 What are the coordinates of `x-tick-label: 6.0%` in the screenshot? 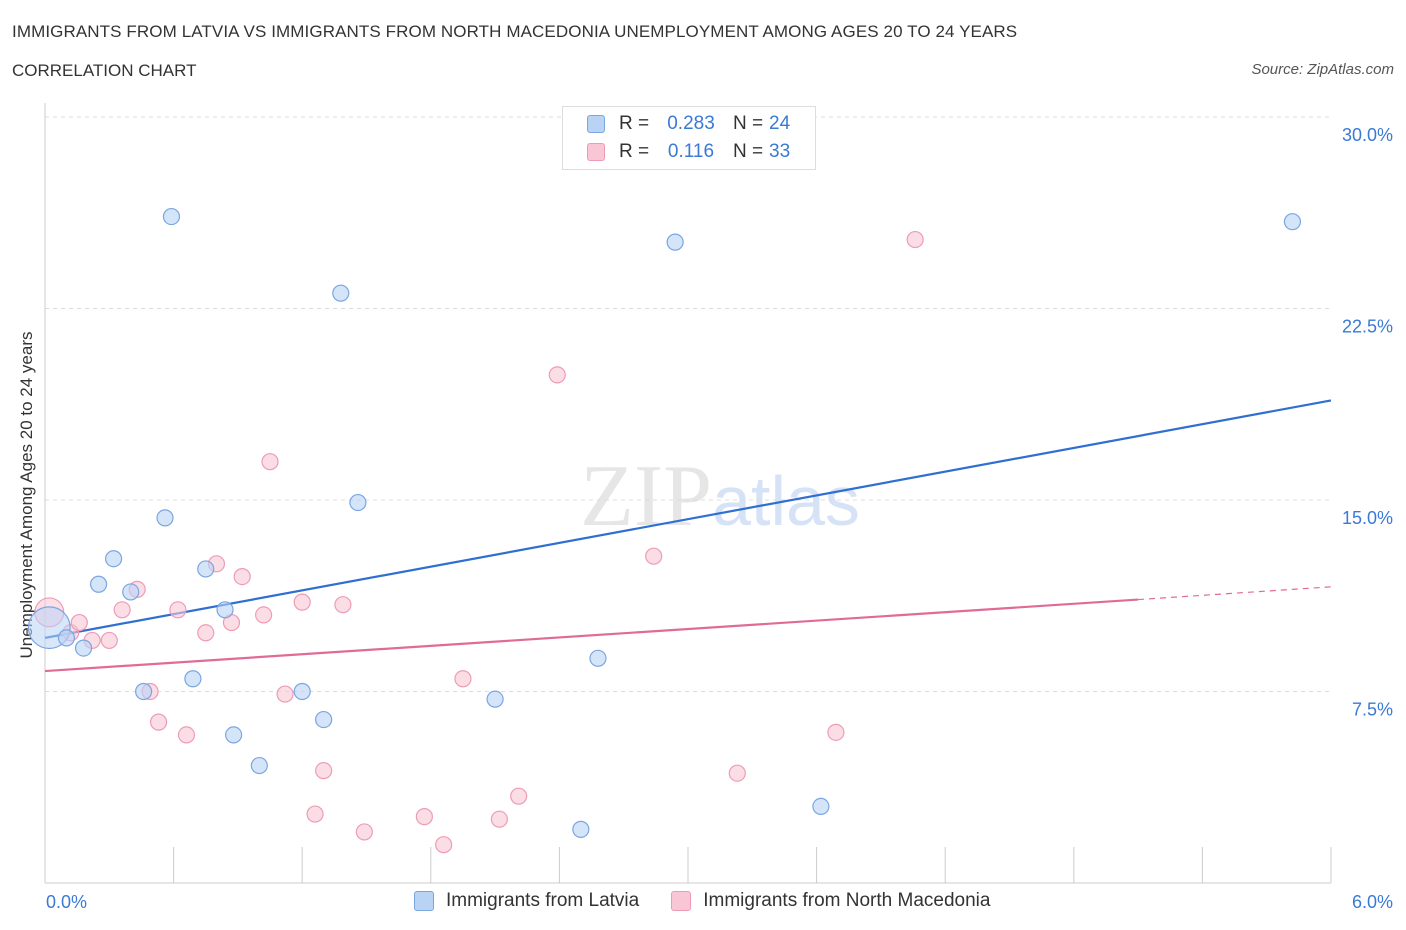 It's located at (1372, 902).